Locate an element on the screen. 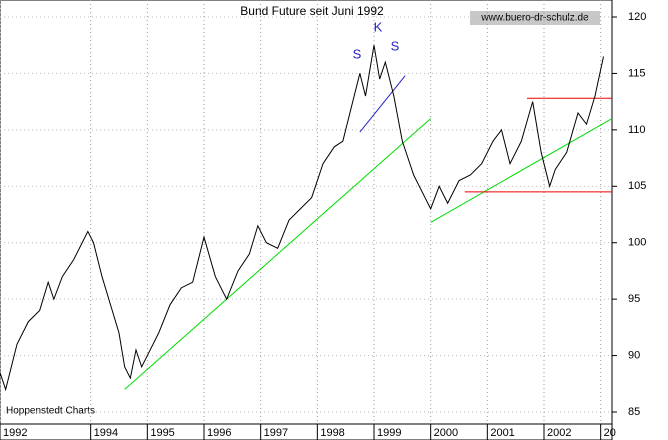 The image size is (668, 440). y-tick-label: 120 is located at coordinates (637, 17).